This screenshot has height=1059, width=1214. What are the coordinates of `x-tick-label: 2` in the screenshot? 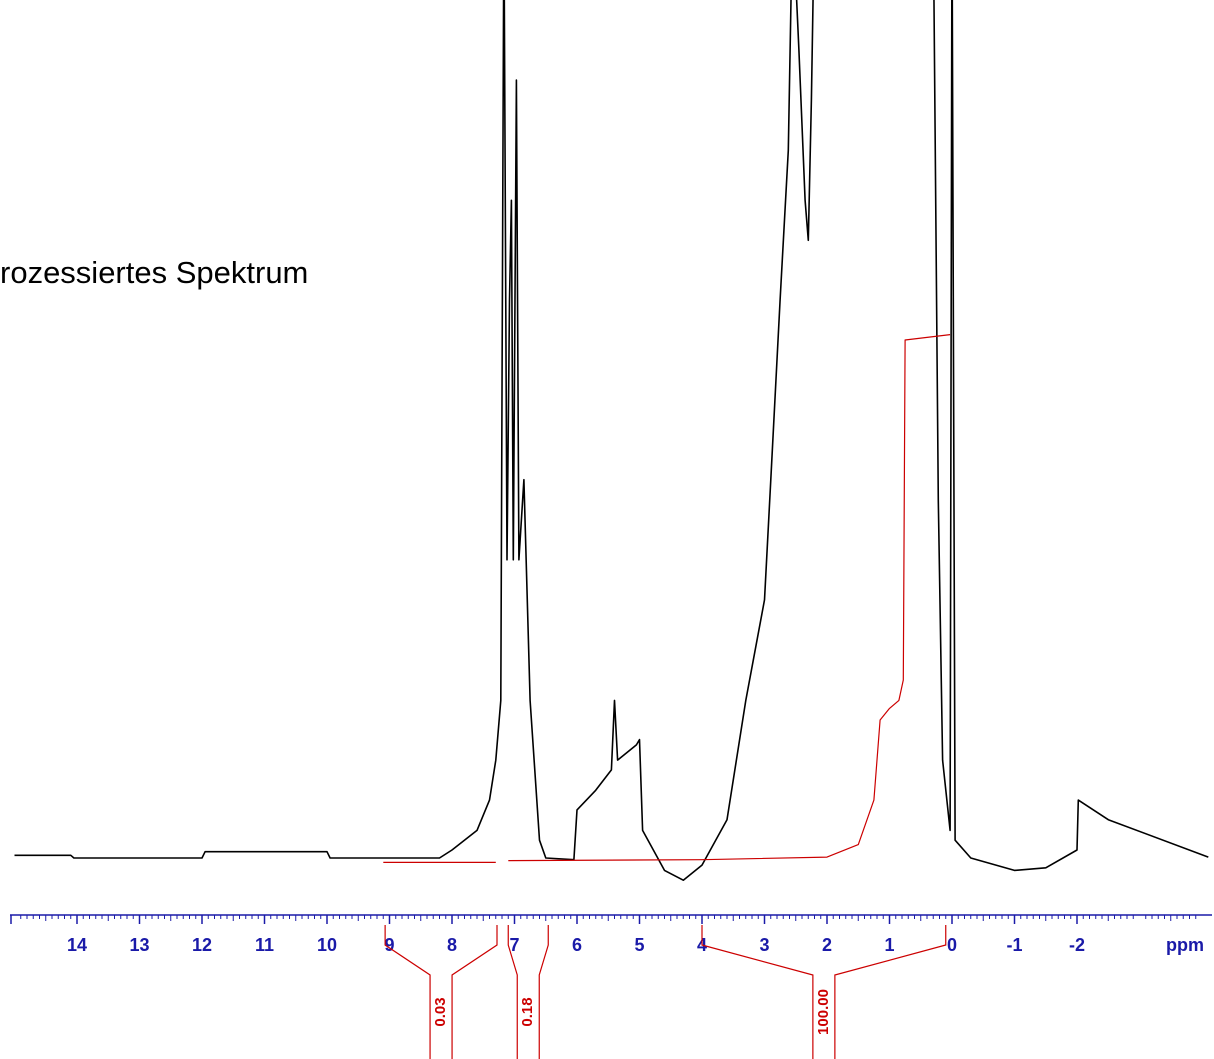 It's located at (827, 945).